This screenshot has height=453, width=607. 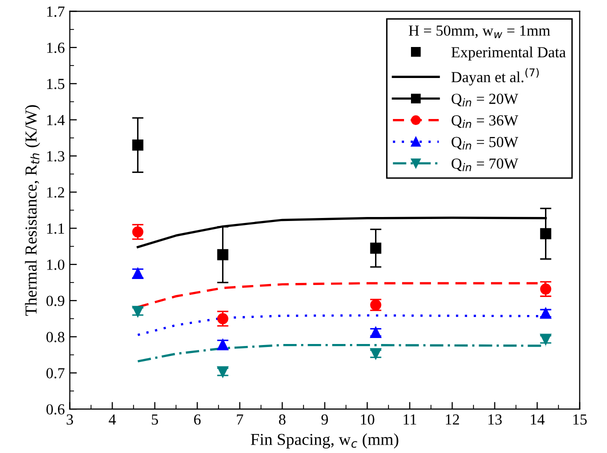 I want to click on legend-label: Q$_{in}$ = 70W, so click(x=485, y=165).